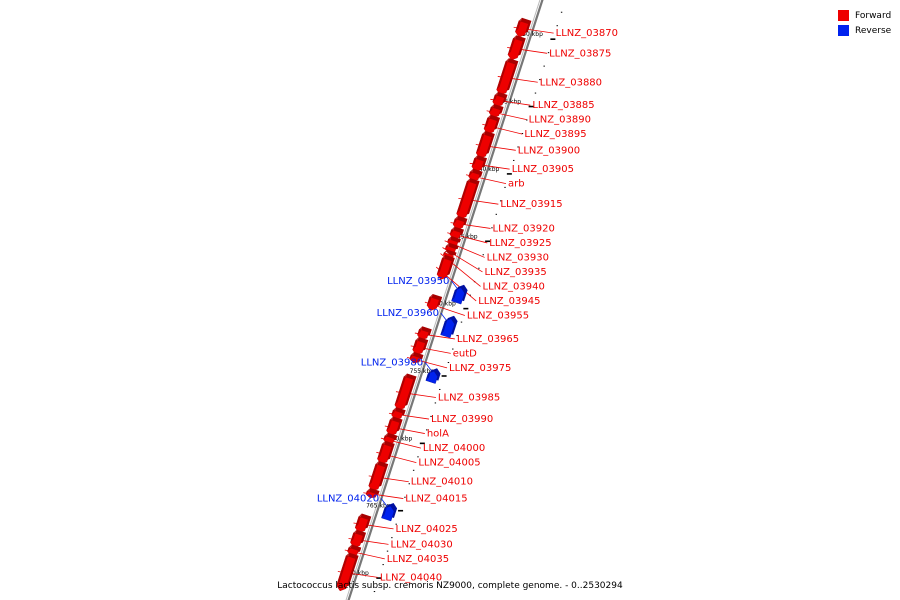  Describe the element at coordinates (580, 53) in the screenshot. I see `gene-label: LLNZ_03875` at that location.